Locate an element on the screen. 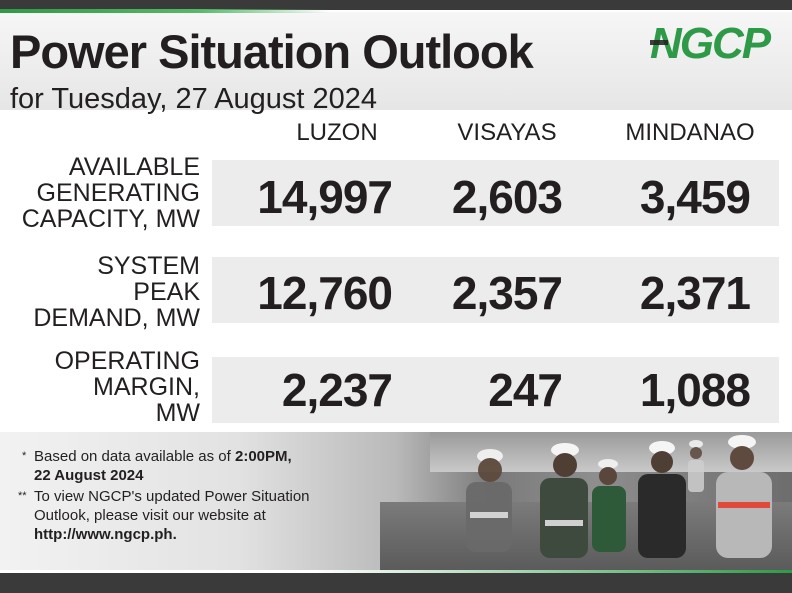 This screenshot has width=792, height=593. label-line: CAPACITY, MW is located at coordinates (110, 219).